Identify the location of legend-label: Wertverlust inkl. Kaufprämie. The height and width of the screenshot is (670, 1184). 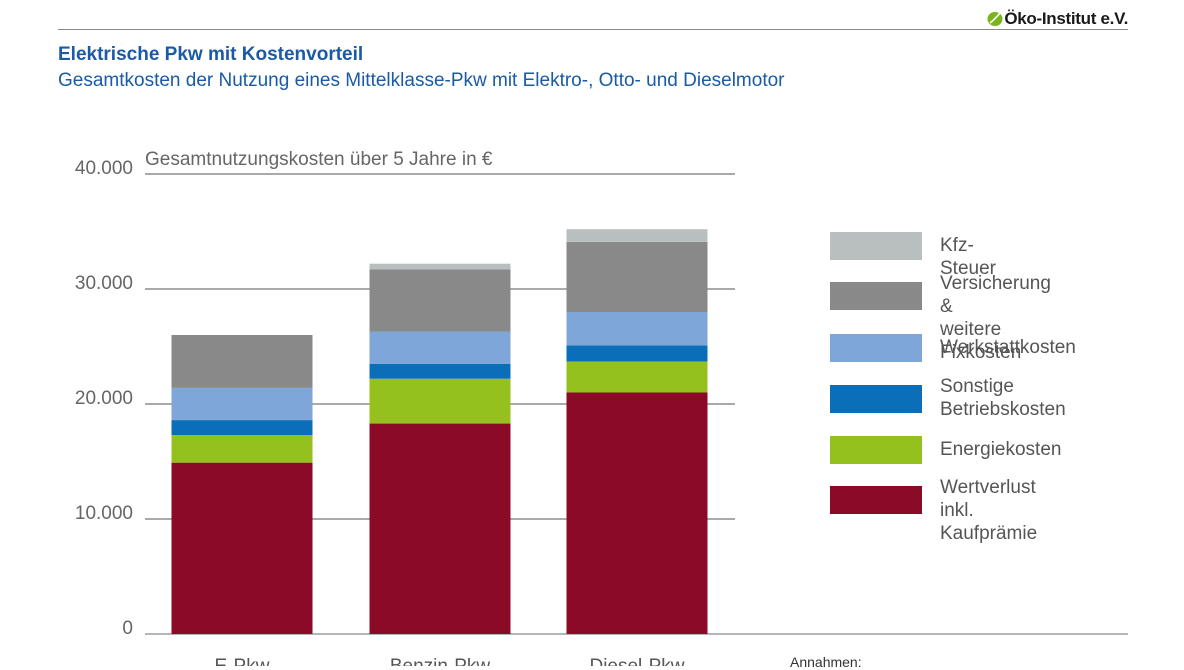
(989, 510).